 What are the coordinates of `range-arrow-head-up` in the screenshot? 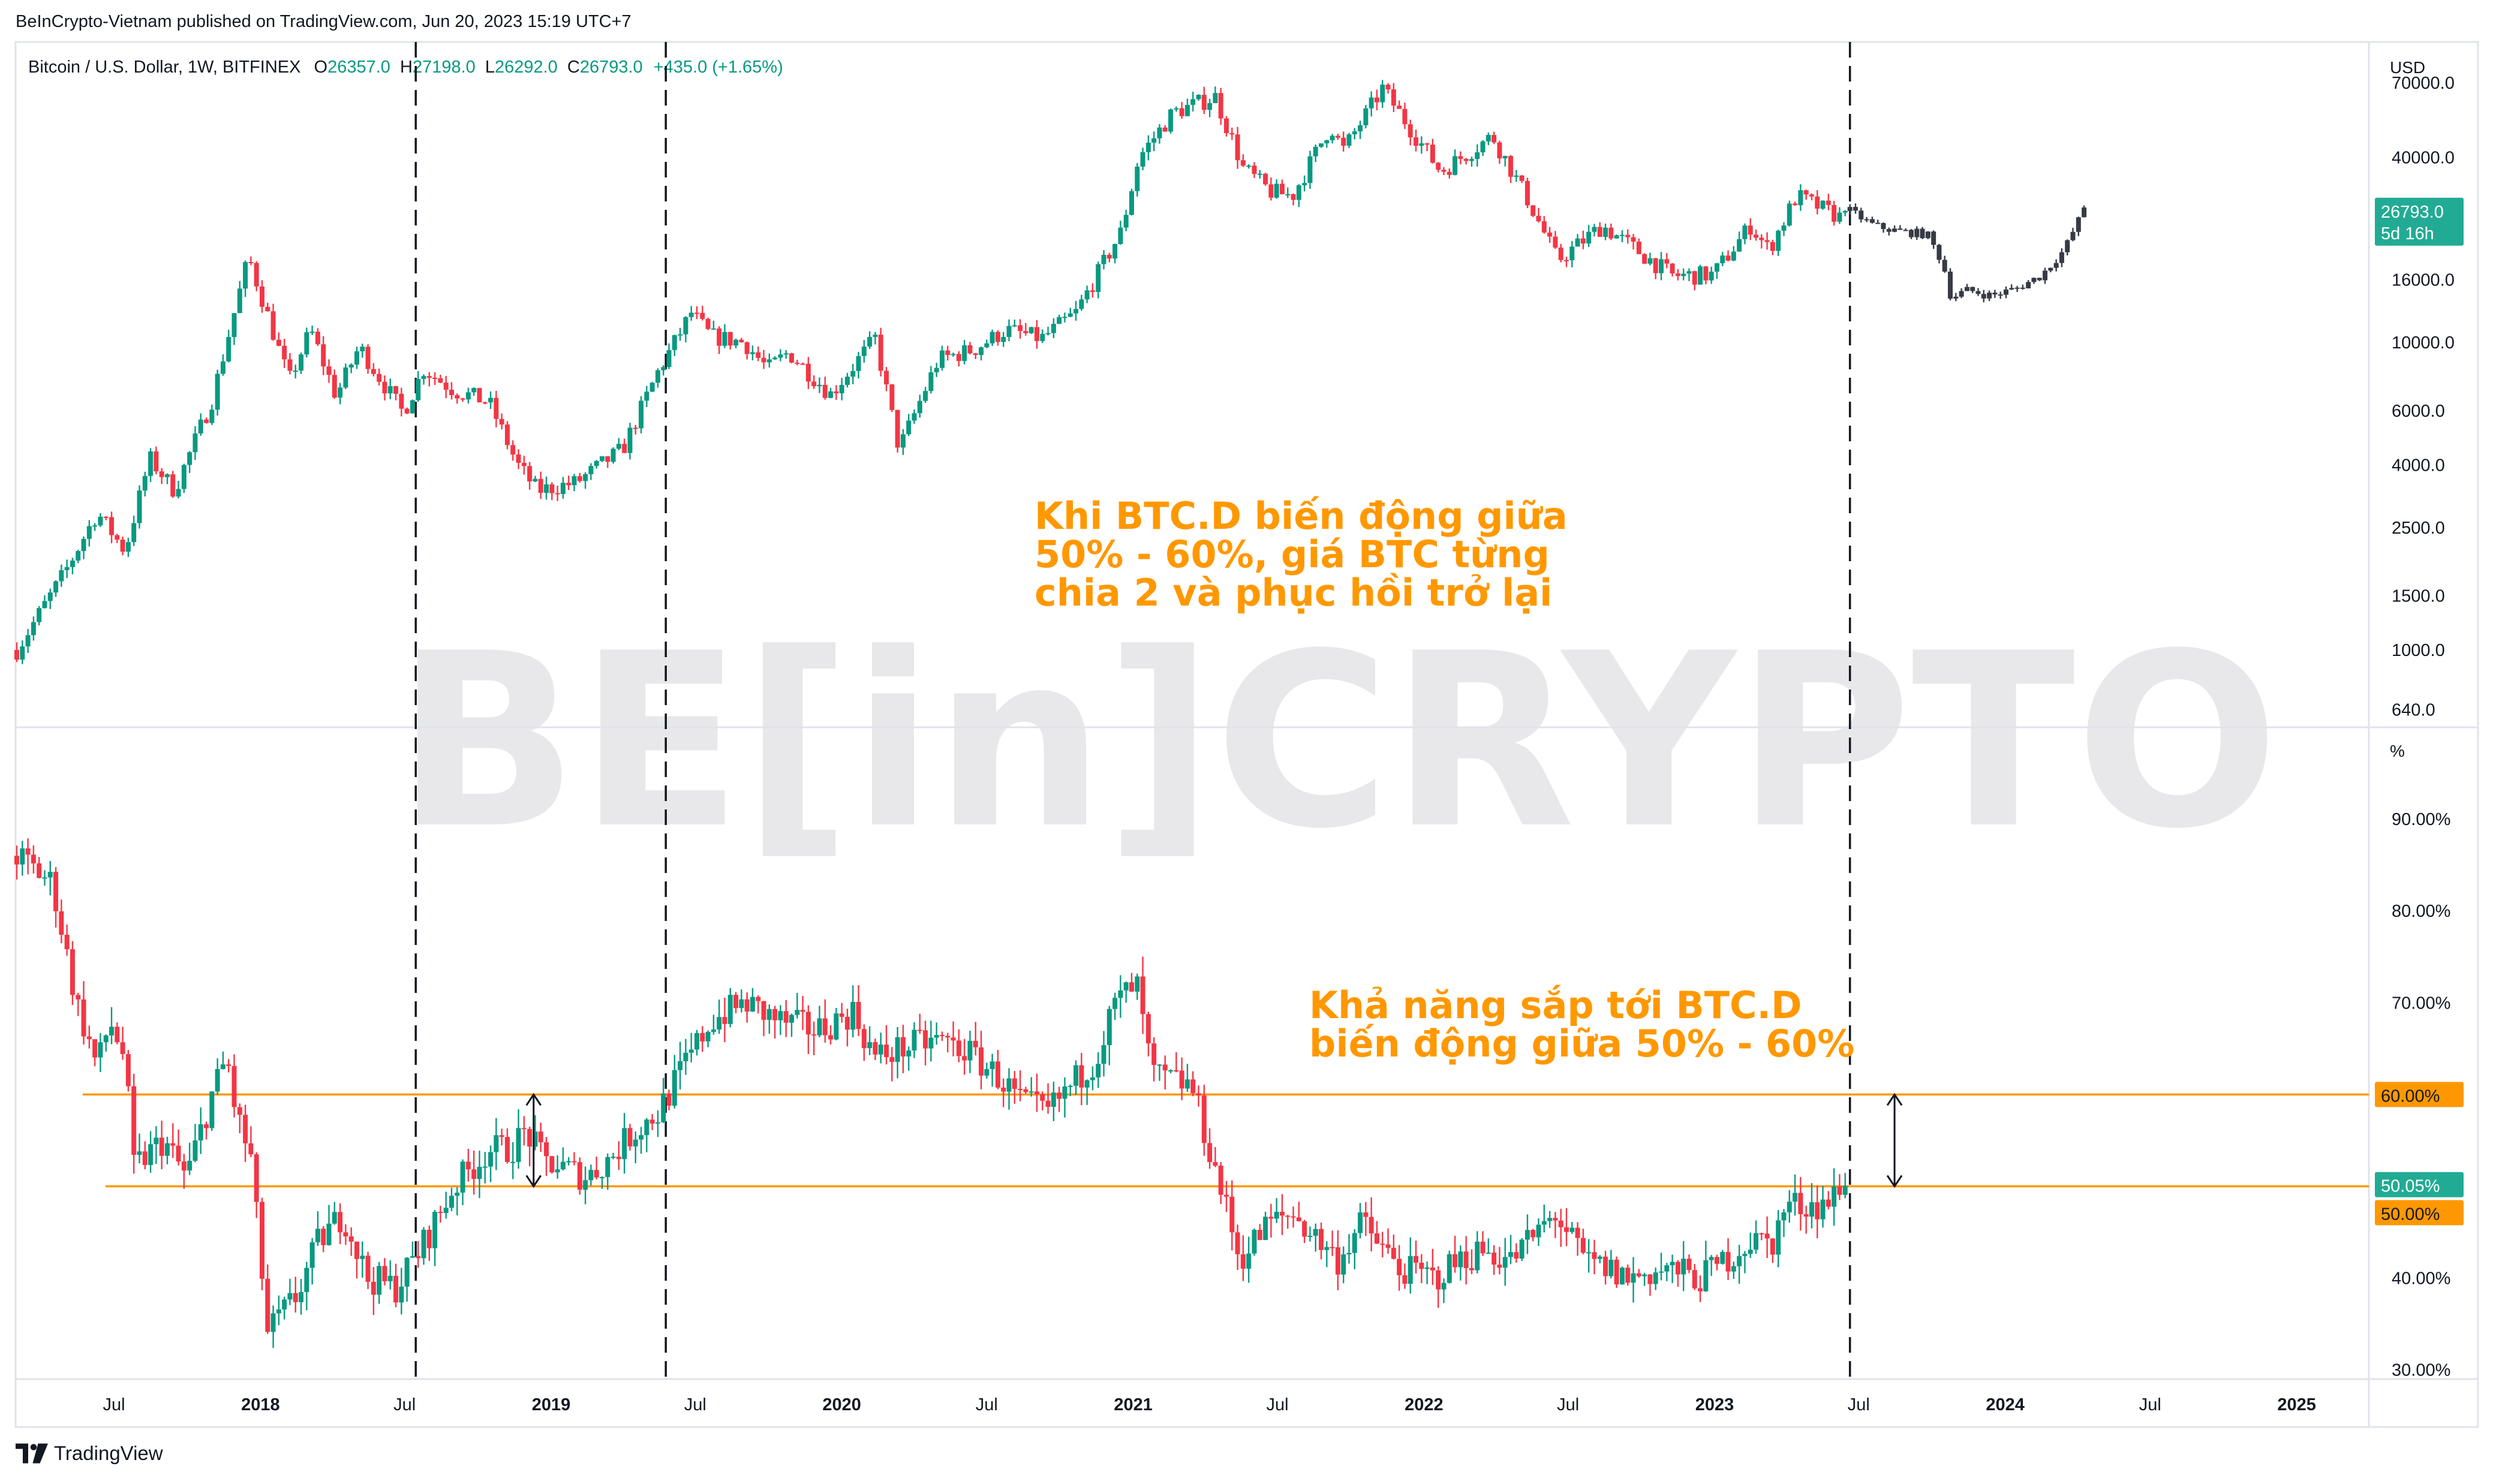 It's located at (1894, 1099).